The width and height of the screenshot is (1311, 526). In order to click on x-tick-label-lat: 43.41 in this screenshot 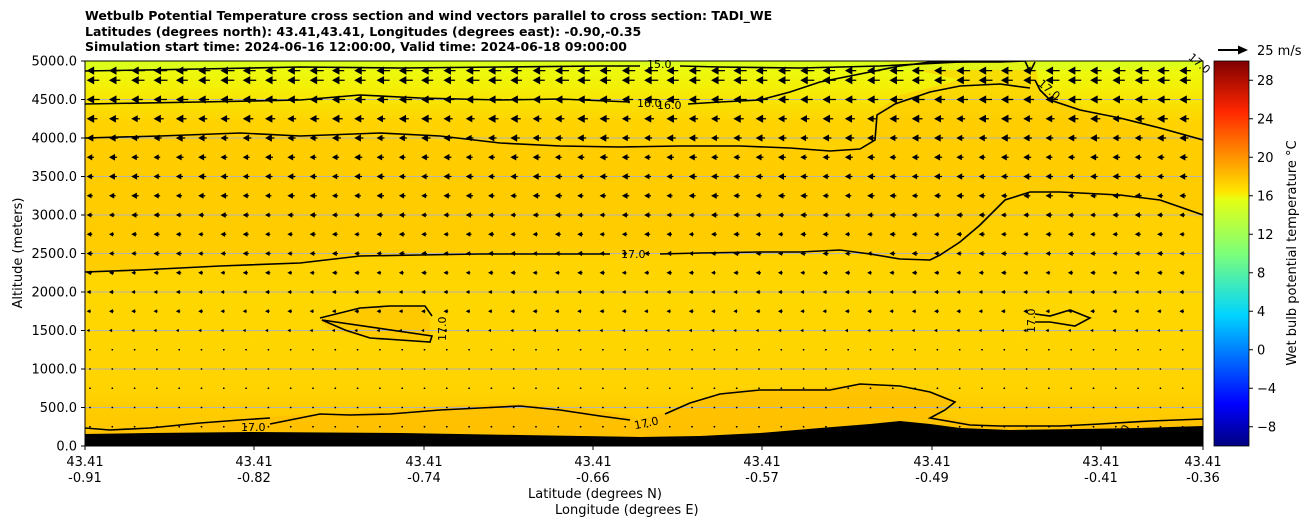, I will do `click(423, 462)`.